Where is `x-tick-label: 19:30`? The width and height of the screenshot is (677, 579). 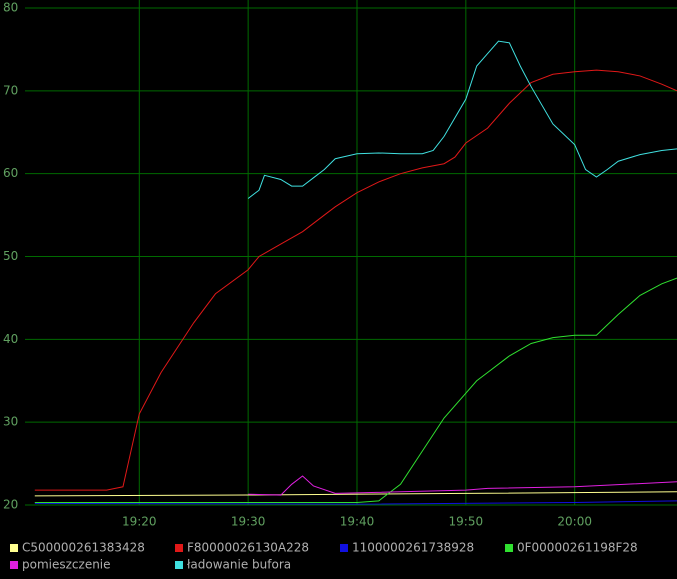
x-tick-label: 19:30 is located at coordinates (248, 522).